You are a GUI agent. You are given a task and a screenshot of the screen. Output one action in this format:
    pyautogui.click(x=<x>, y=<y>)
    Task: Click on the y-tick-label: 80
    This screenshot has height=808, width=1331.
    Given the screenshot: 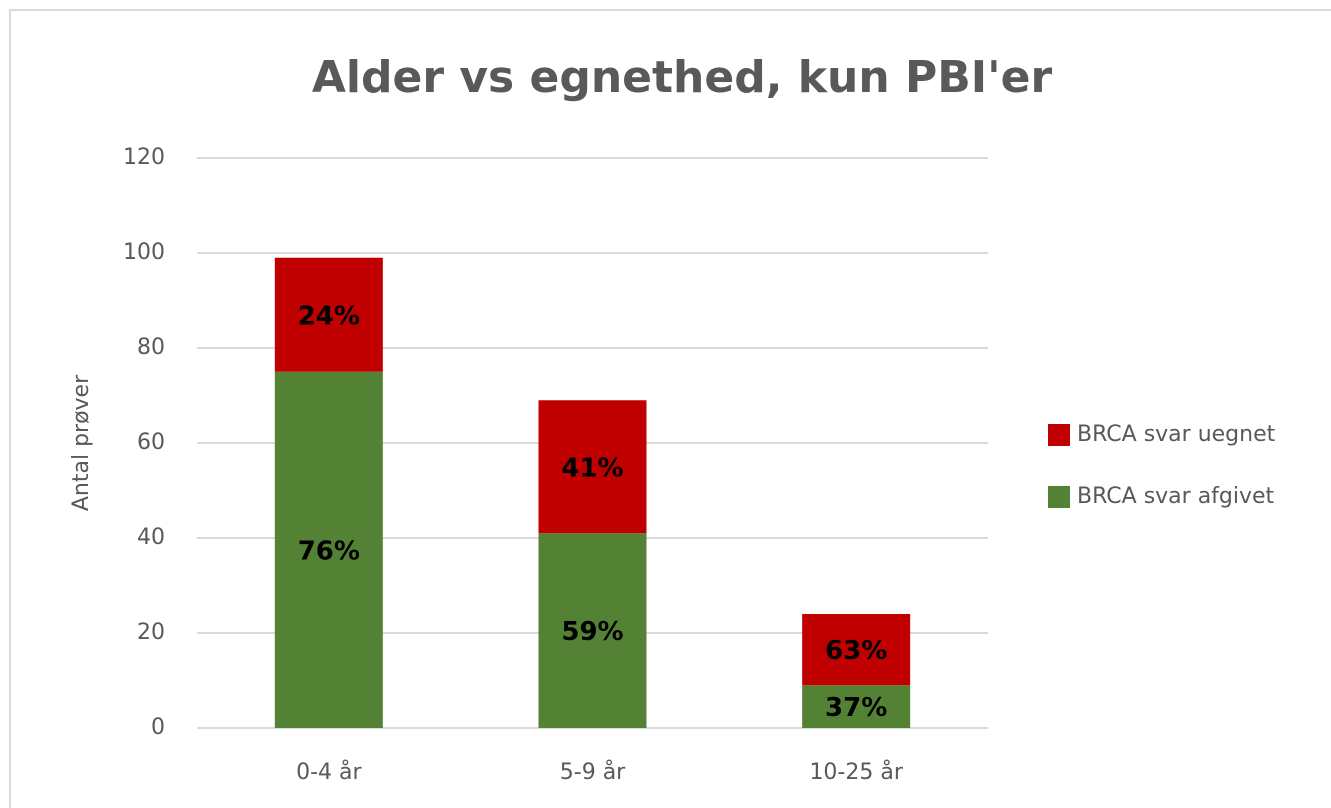 What is the action you would take?
    pyautogui.click(x=151, y=347)
    